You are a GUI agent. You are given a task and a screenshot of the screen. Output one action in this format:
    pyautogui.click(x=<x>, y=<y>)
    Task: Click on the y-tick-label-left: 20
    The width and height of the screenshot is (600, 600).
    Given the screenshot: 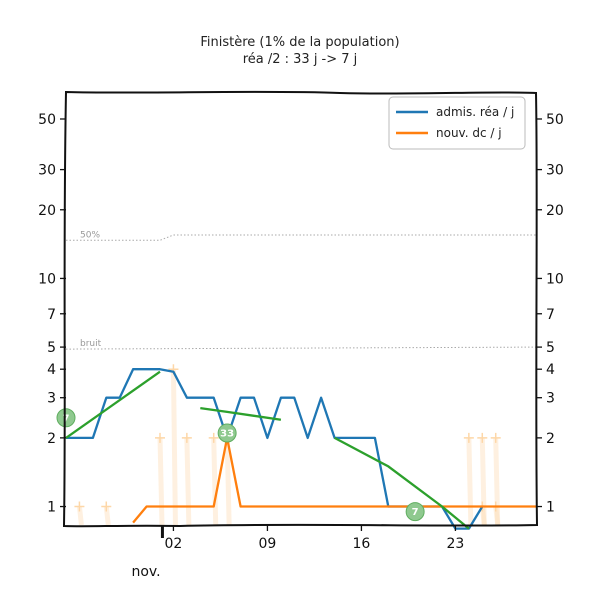 What is the action you would take?
    pyautogui.click(x=47, y=211)
    